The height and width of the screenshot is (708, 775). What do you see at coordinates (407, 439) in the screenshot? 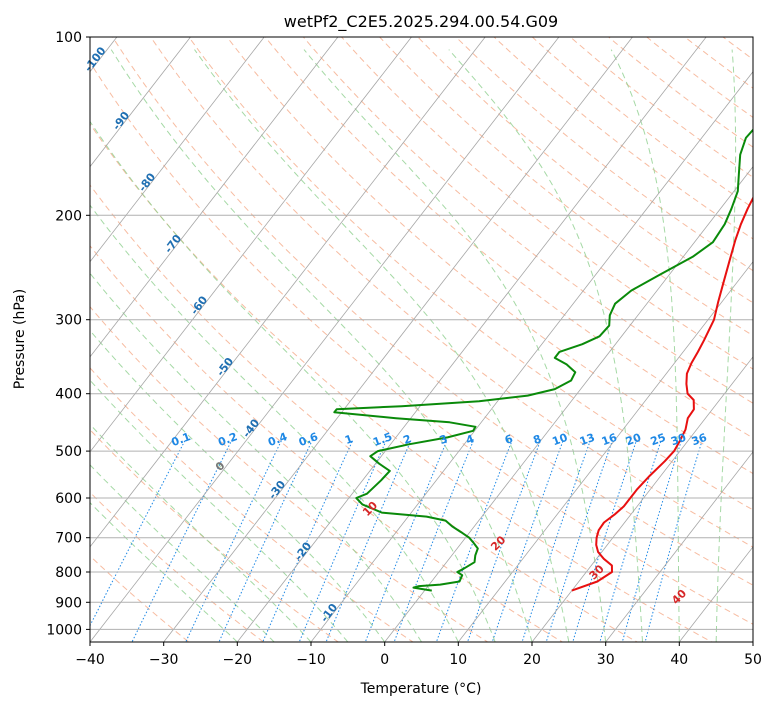
I see `mixing-ratio-label: 2` at bounding box center [407, 439].